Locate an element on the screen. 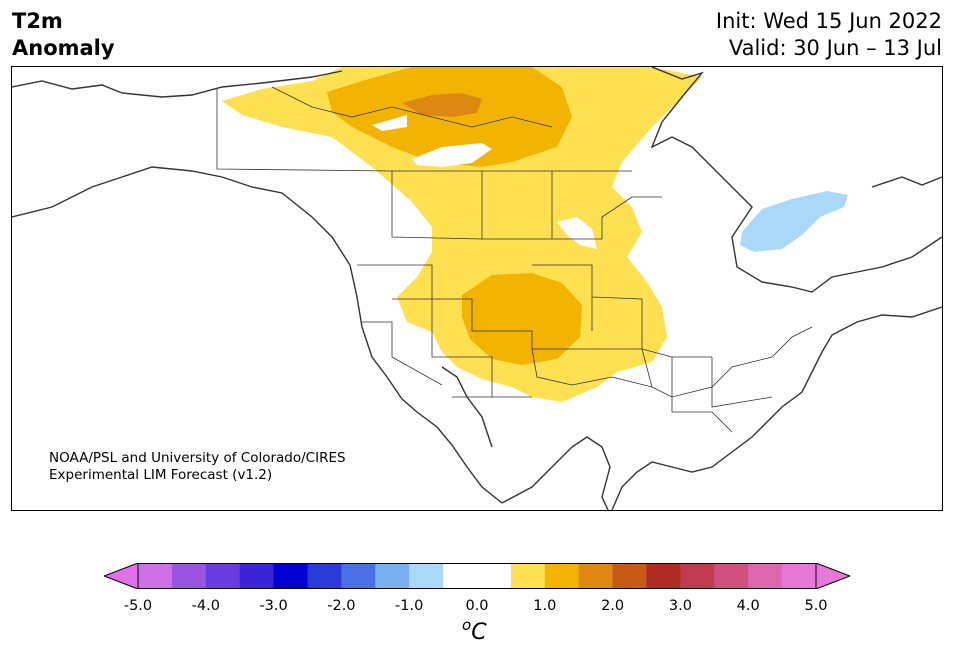  colorbar-tick-label: 5.0 is located at coordinates (816, 606).